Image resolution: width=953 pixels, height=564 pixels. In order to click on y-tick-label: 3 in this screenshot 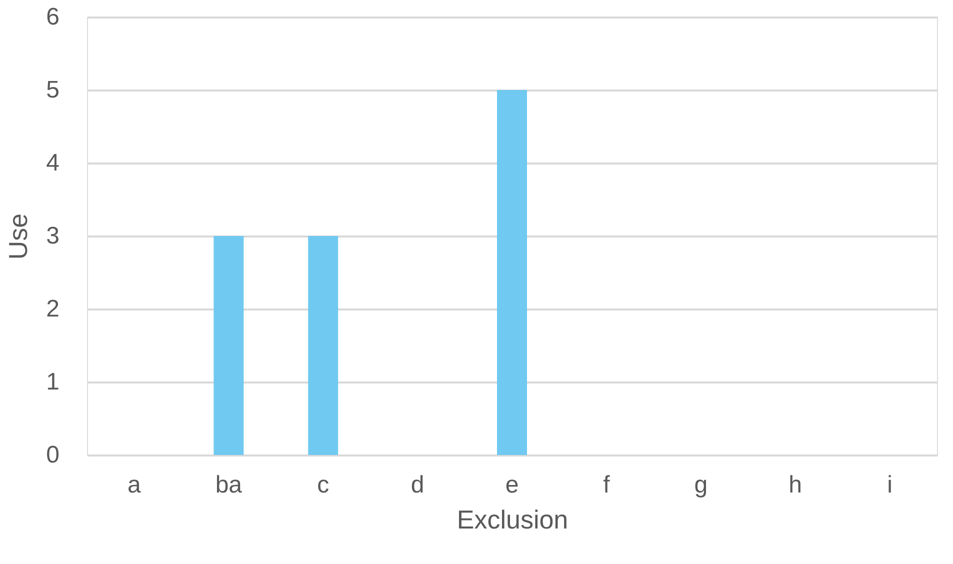, I will do `click(53, 236)`.